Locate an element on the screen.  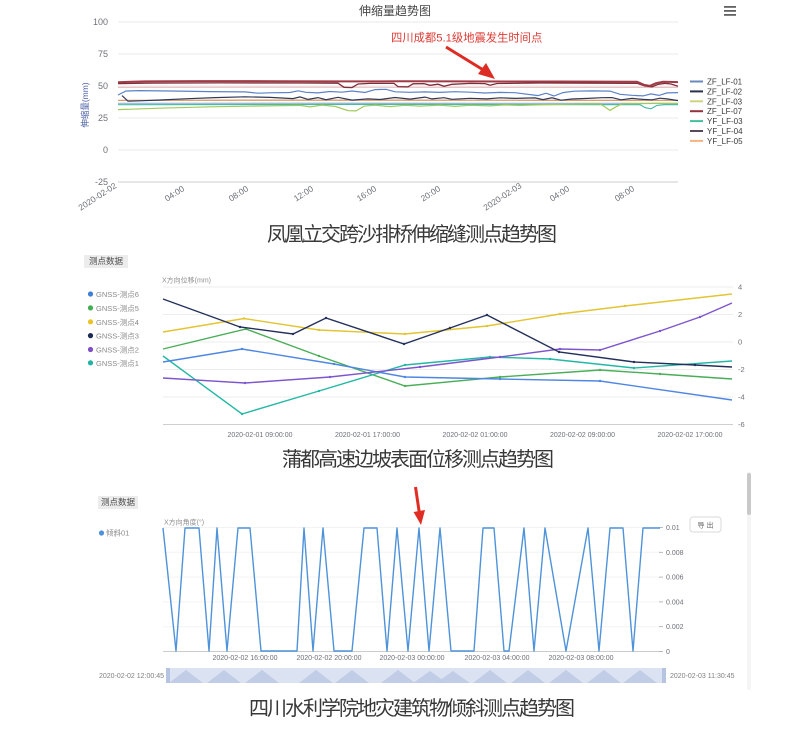
svg-text: 2020-02-01 09:00:00 is located at coordinates (260, 435).